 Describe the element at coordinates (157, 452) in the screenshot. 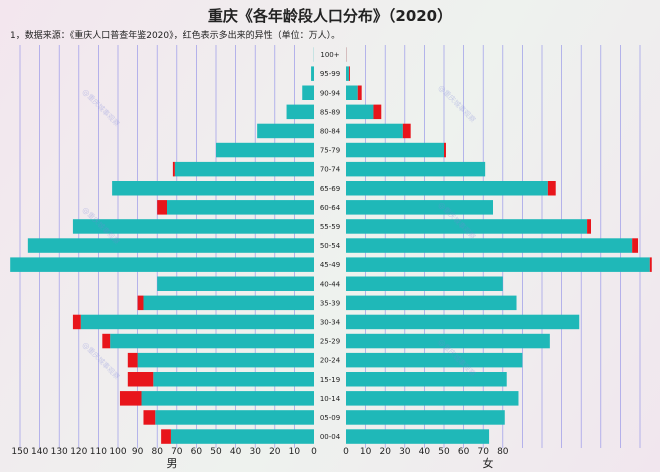

I see `x-tick-left: 80` at that location.